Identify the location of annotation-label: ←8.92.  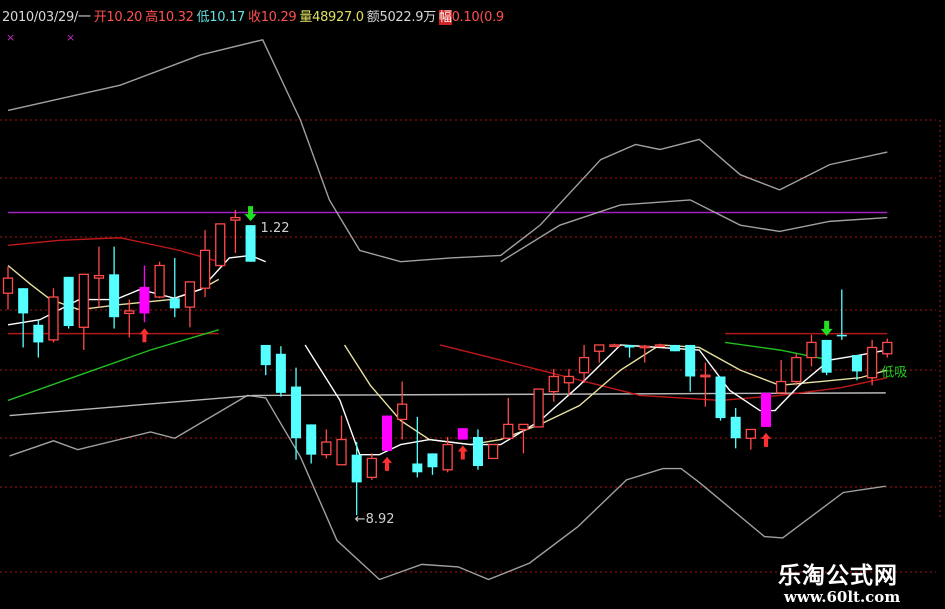
(375, 519).